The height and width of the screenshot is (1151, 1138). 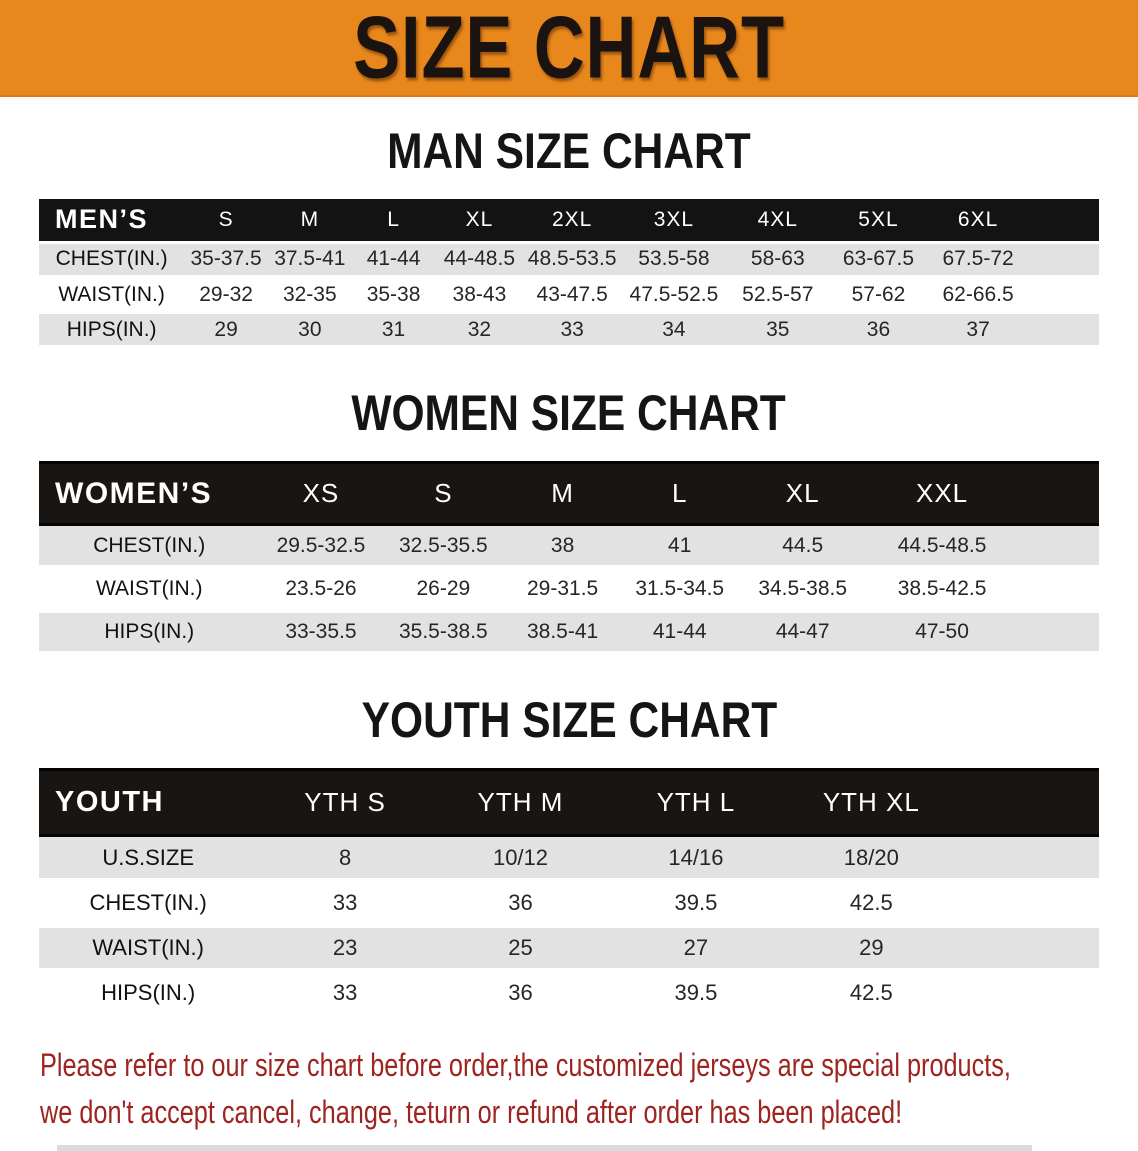 I want to click on table-row: HIPS(IN.) 33 36 39.5 42.5, so click(x=569, y=994).